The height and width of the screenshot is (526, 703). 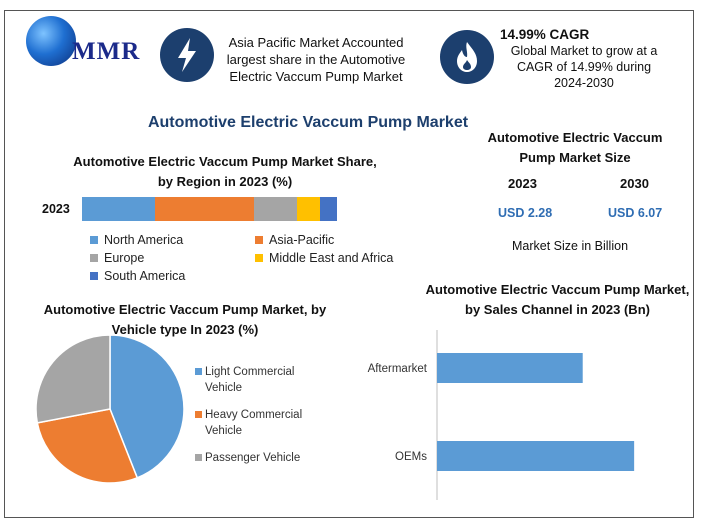 What do you see at coordinates (411, 457) in the screenshot?
I see `sales-category-label: OEMs` at bounding box center [411, 457].